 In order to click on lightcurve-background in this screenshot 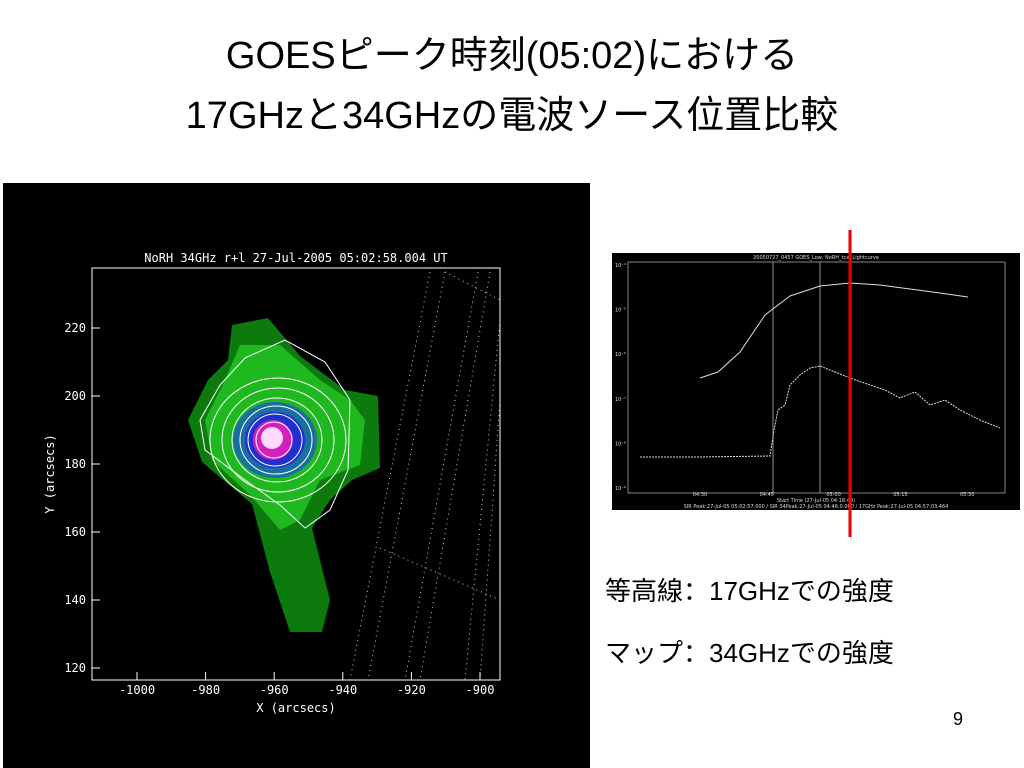, I will do `click(816, 381)`.